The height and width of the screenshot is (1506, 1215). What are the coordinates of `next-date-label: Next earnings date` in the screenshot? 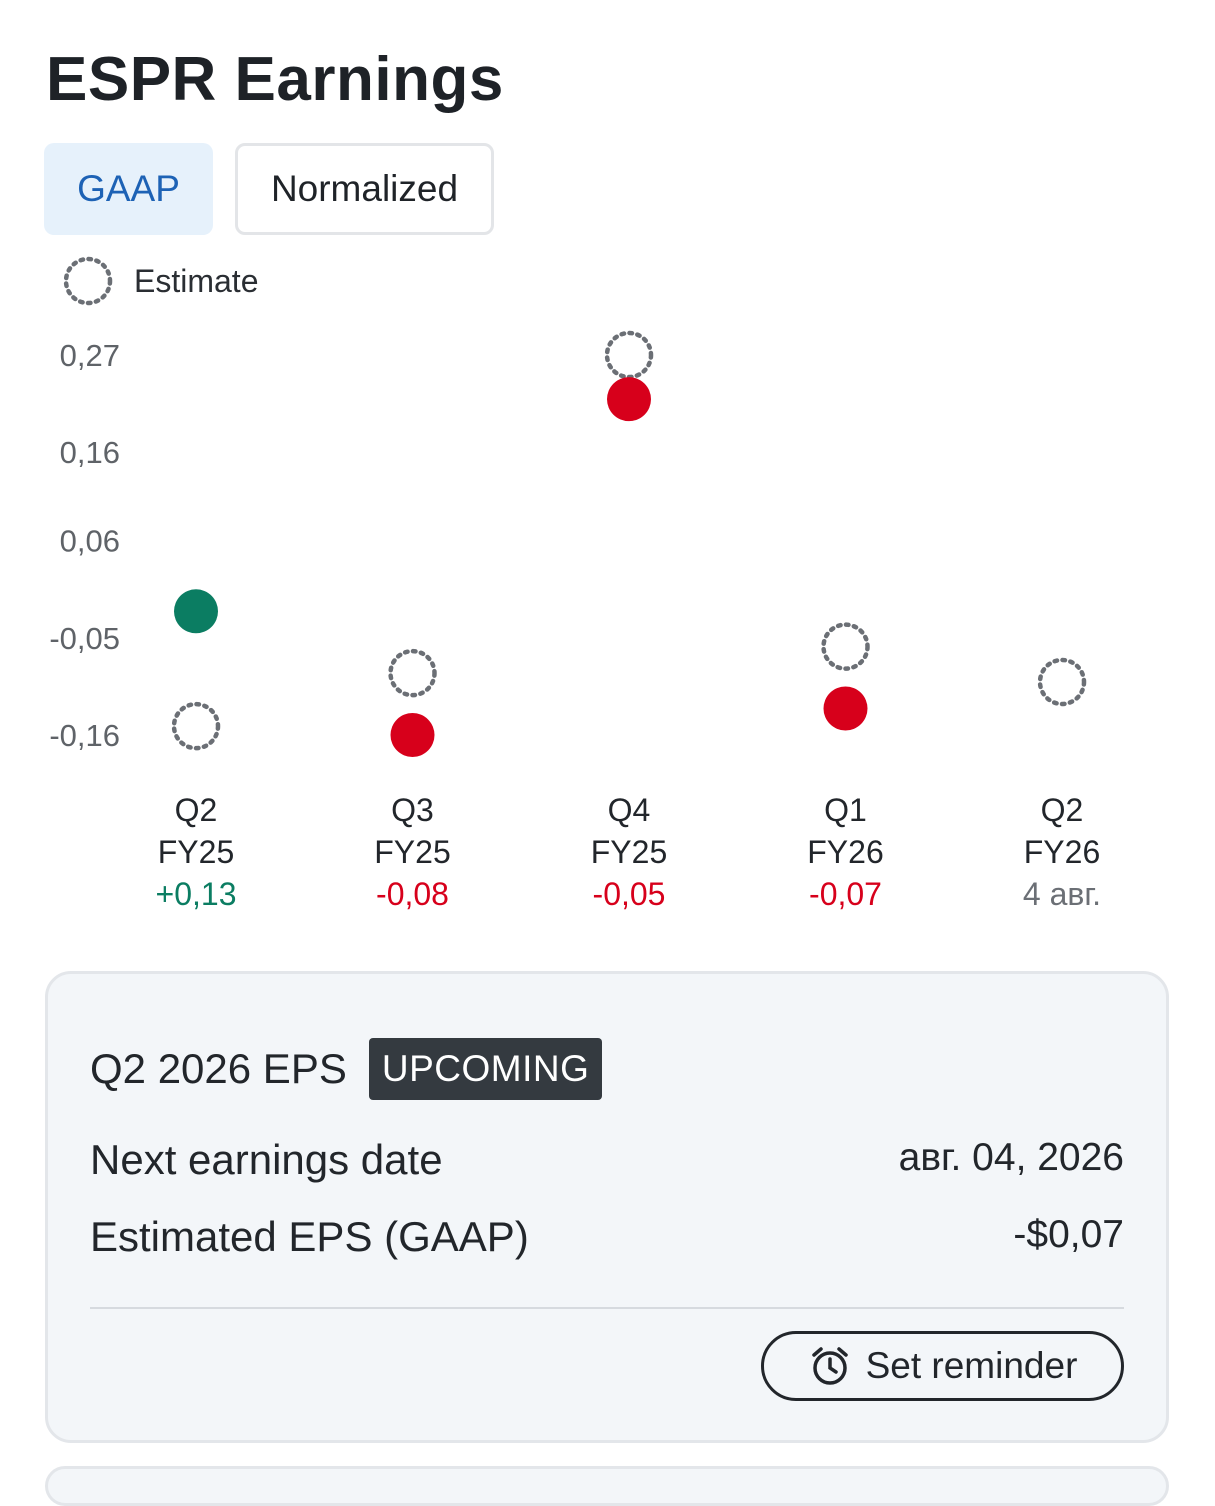 It's located at (266, 1159).